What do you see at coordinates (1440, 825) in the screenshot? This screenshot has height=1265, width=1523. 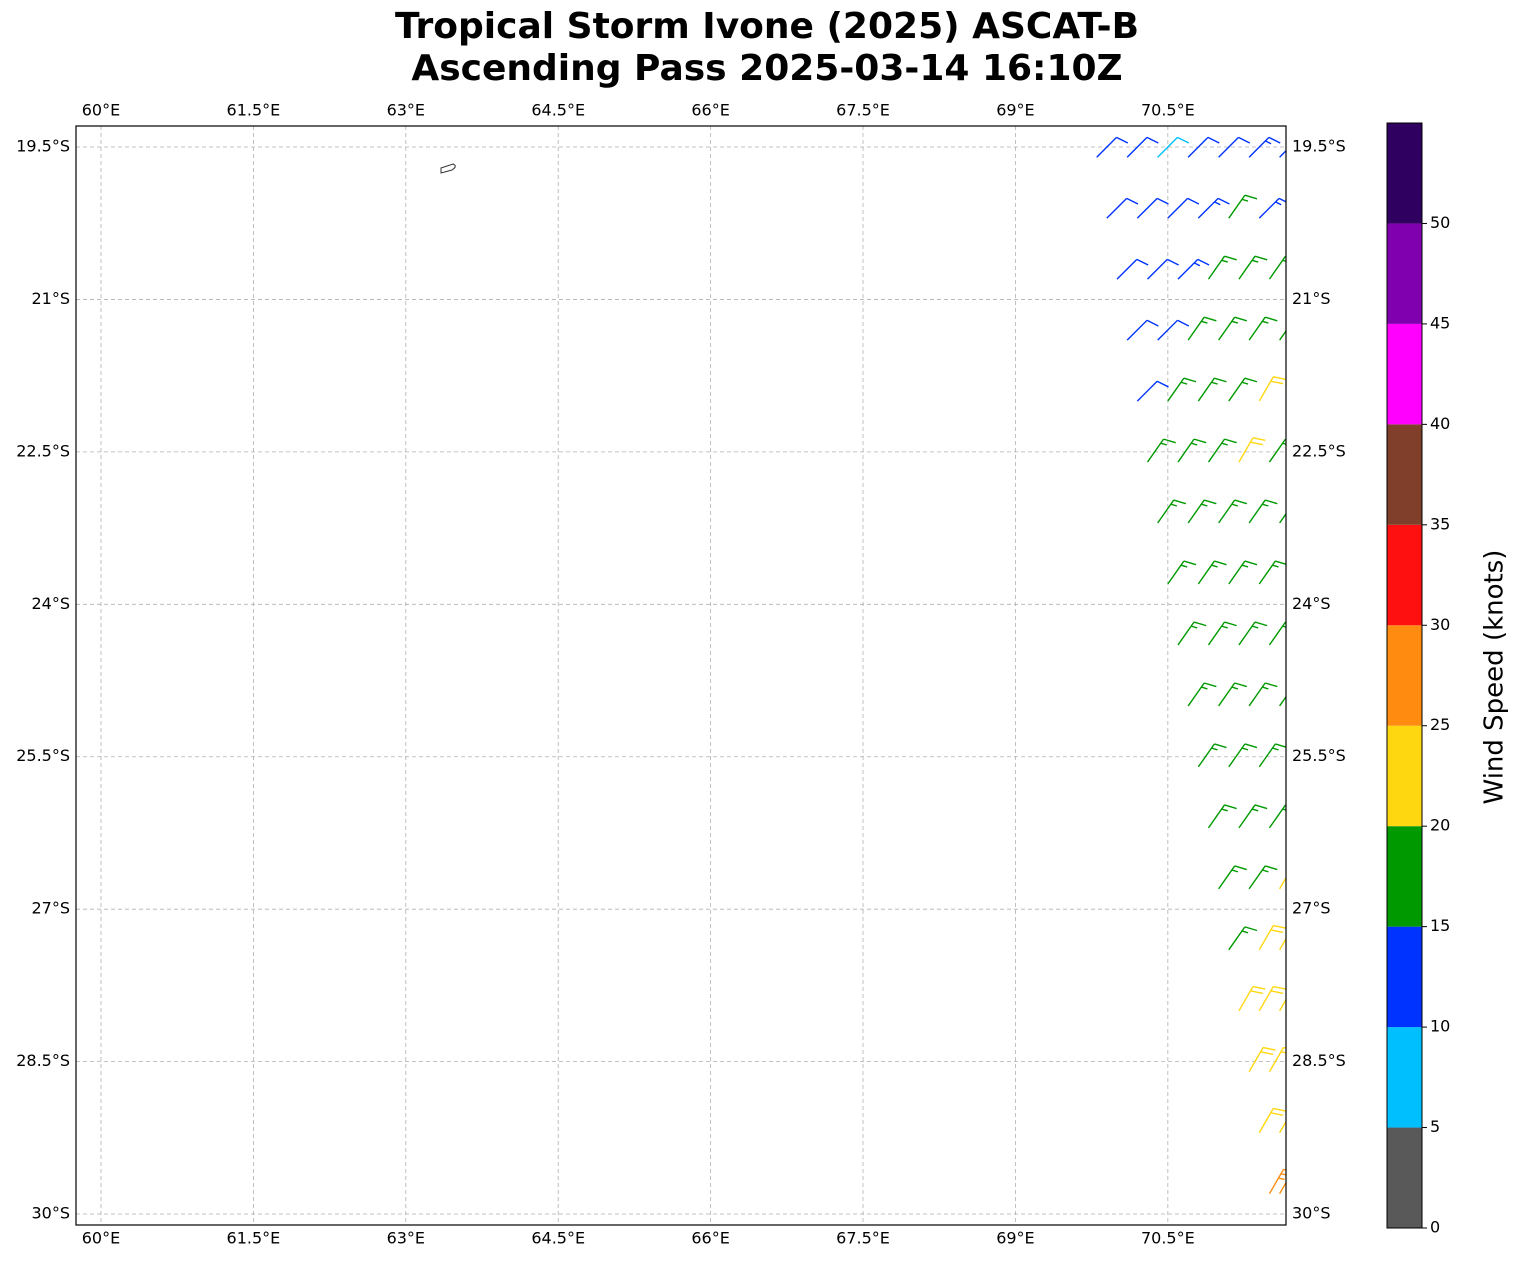 I see `colorbar-tick-label: 20` at bounding box center [1440, 825].